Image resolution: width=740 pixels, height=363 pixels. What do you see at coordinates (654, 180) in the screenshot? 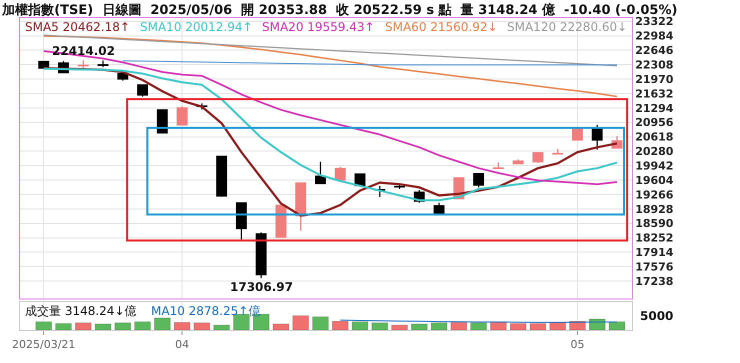
I see `y-tick-label: 19604` at bounding box center [654, 180].